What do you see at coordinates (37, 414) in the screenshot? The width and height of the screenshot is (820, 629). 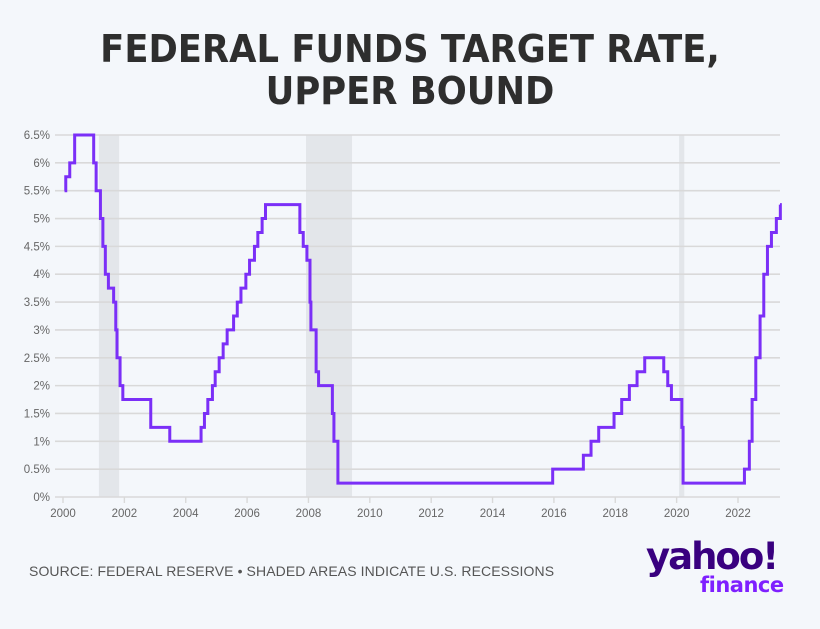 I see `y-tick-label: 1.5%` at bounding box center [37, 414].